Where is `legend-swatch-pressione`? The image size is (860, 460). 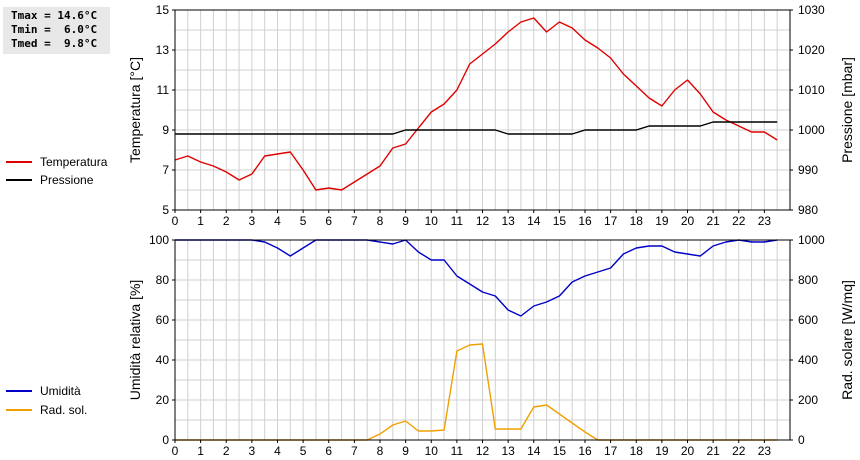 legend-swatch-pressione is located at coordinates (19, 180).